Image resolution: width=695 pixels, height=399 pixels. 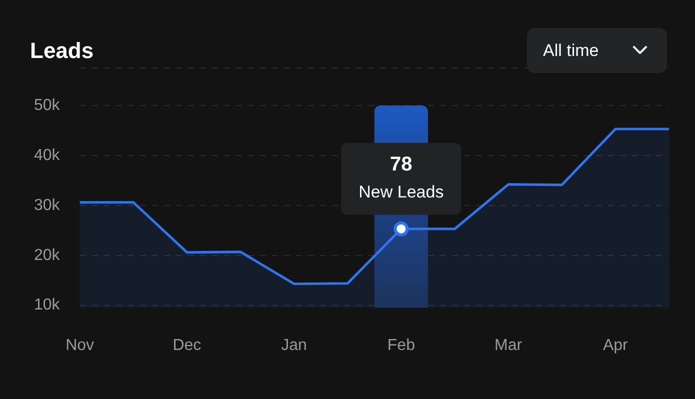 What do you see at coordinates (47, 255) in the screenshot?
I see `y-tick-label: 20k` at bounding box center [47, 255].